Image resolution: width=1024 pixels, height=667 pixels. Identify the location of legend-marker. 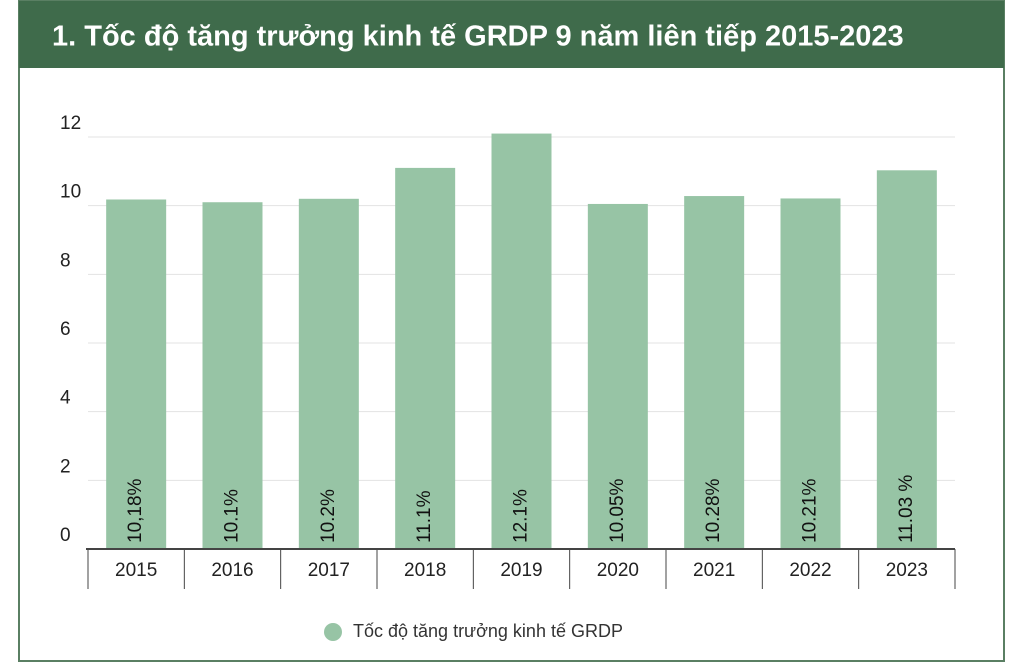
(333, 632).